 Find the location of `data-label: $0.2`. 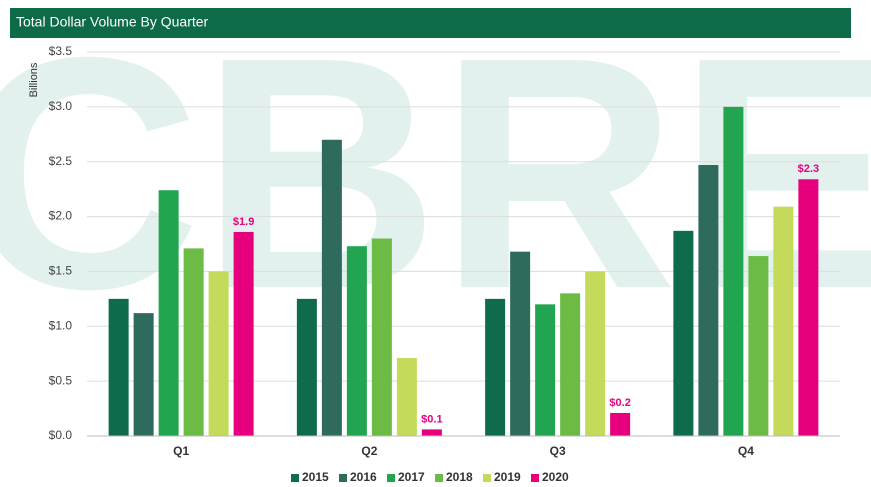

data-label: $0.2 is located at coordinates (619, 403).